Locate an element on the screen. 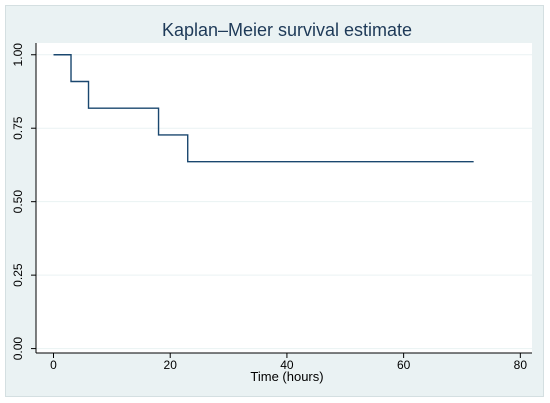 The image size is (550, 403). x-tick-label: 20 is located at coordinates (171, 365).